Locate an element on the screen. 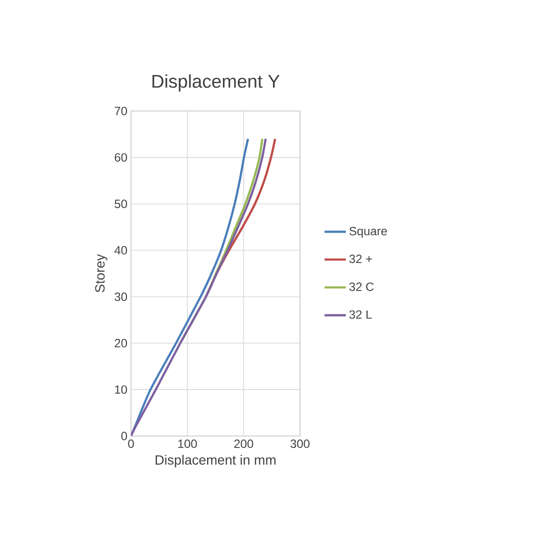  y-tick-label: 70 is located at coordinates (121, 111).